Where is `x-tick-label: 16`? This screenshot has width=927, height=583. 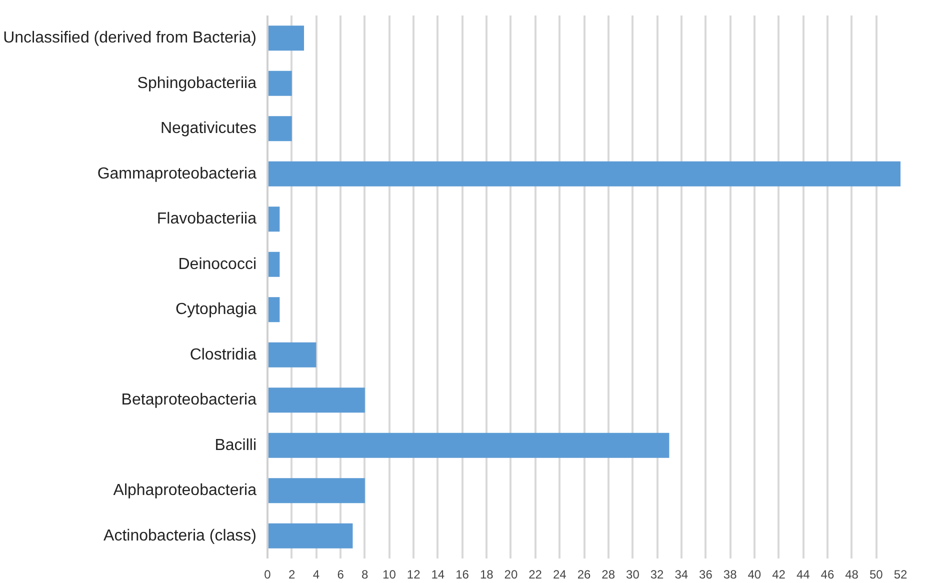
x-tick-label: 16 is located at coordinates (463, 575).